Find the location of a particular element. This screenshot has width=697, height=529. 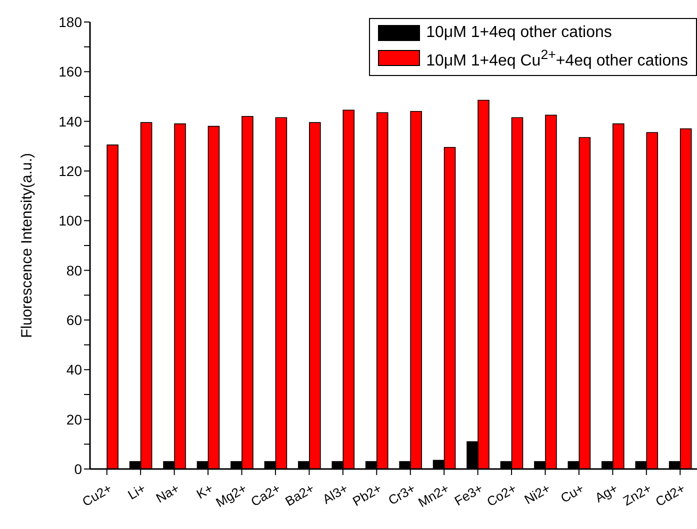

y-tick-label: 100 is located at coordinates (70, 220).